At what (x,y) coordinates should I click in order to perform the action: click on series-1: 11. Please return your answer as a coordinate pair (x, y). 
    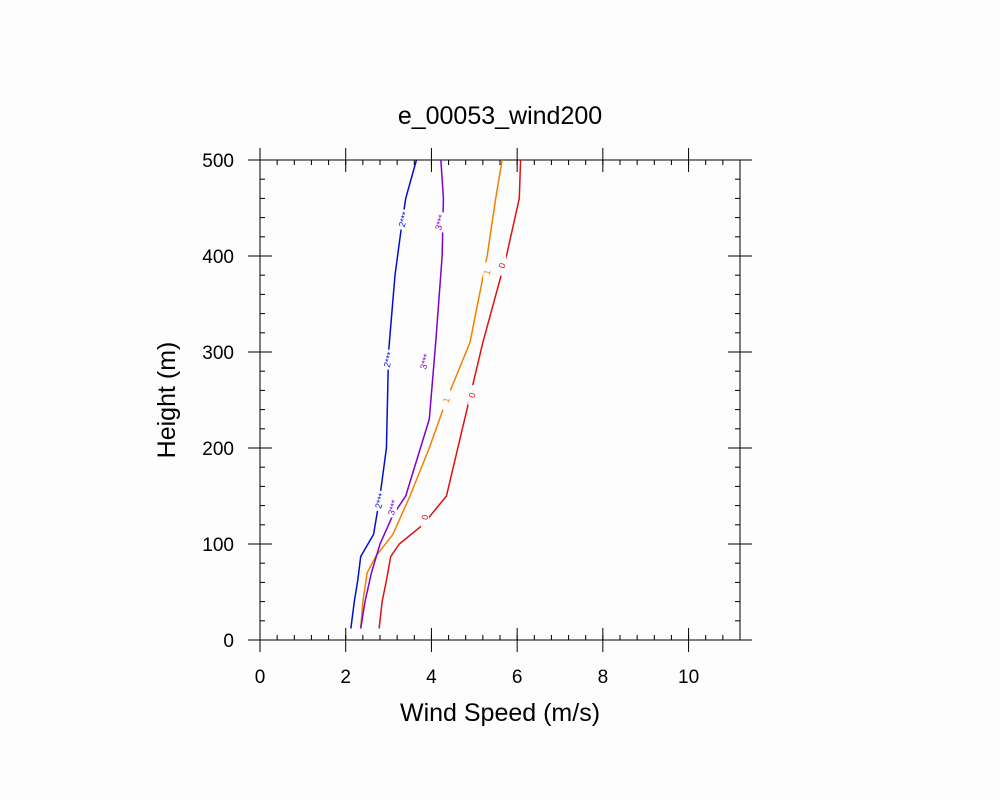
    Looking at the image, I should click on (431, 394).